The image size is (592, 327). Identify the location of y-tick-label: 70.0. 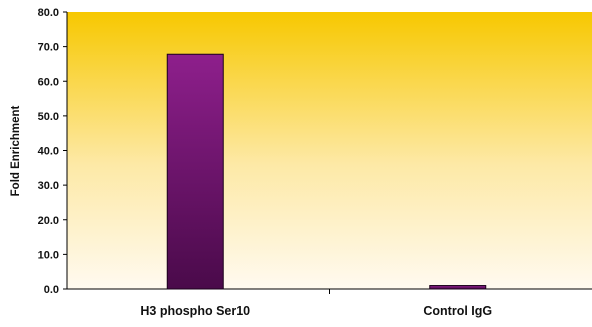
(48, 48).